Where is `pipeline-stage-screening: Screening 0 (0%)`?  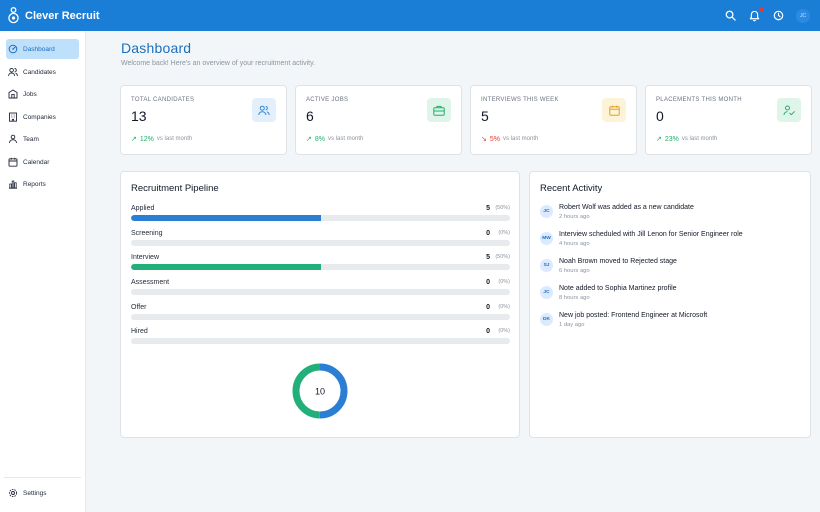 pipeline-stage-screening: Screening 0 (0%) is located at coordinates (320, 240).